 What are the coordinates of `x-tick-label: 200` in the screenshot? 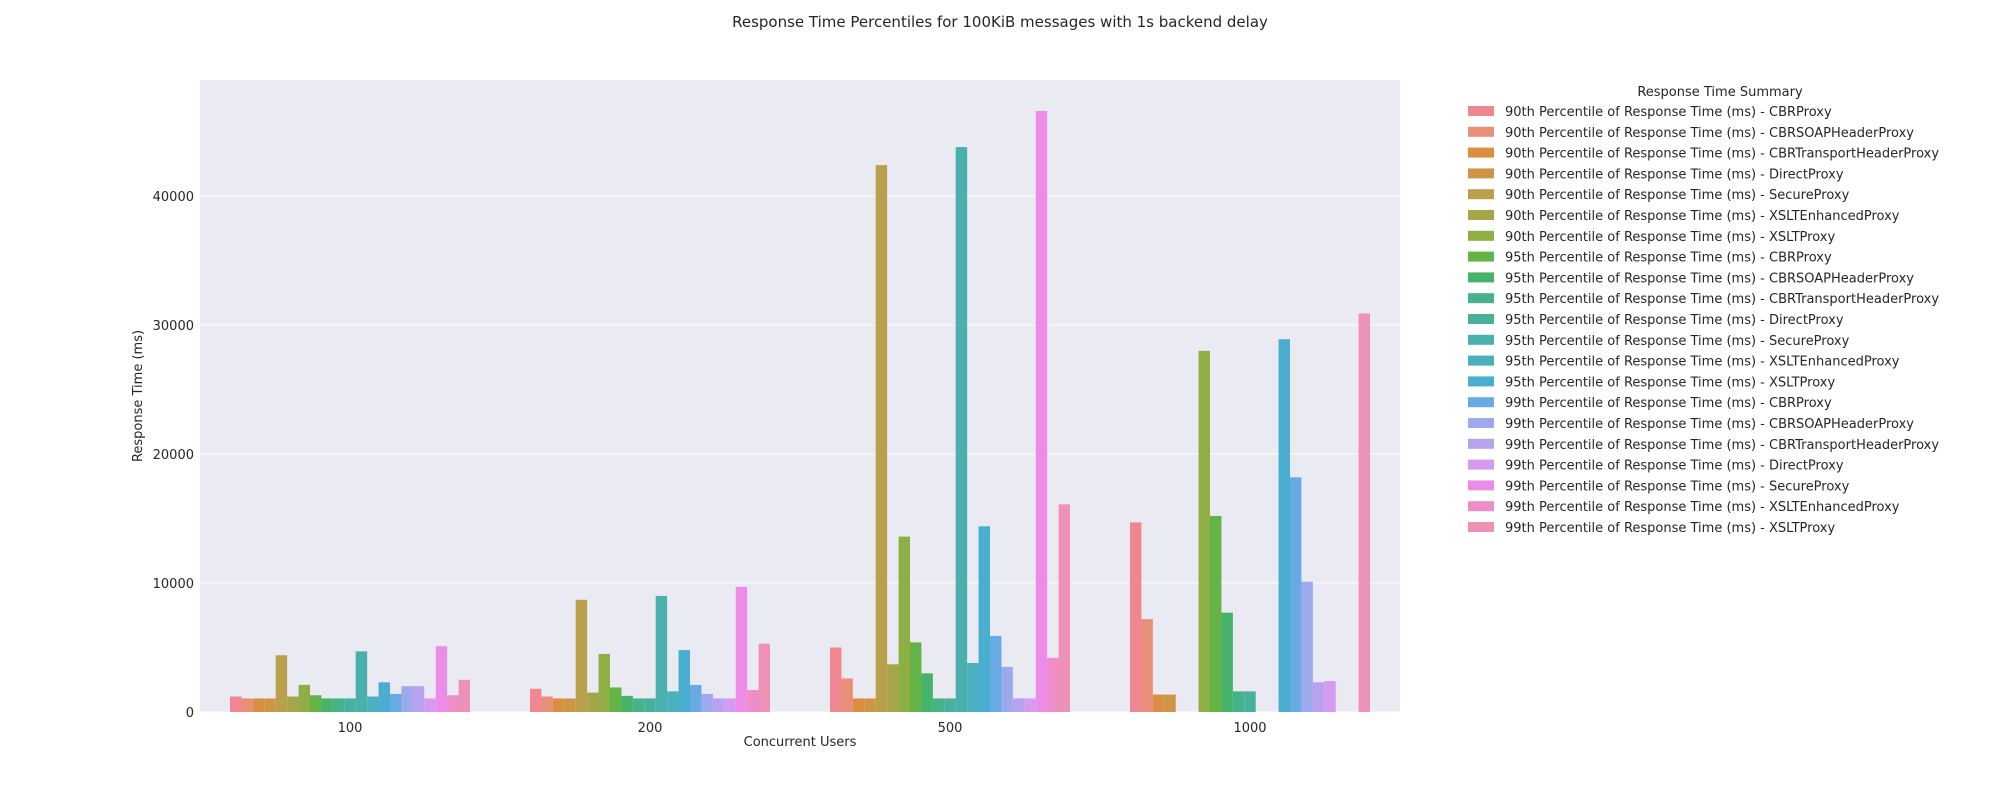 It's located at (650, 728).